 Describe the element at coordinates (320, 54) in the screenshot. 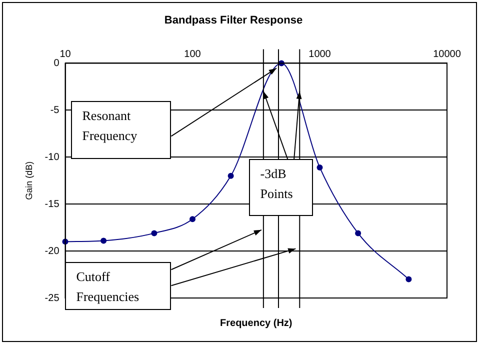

I see `x-tick-label: 1000` at that location.